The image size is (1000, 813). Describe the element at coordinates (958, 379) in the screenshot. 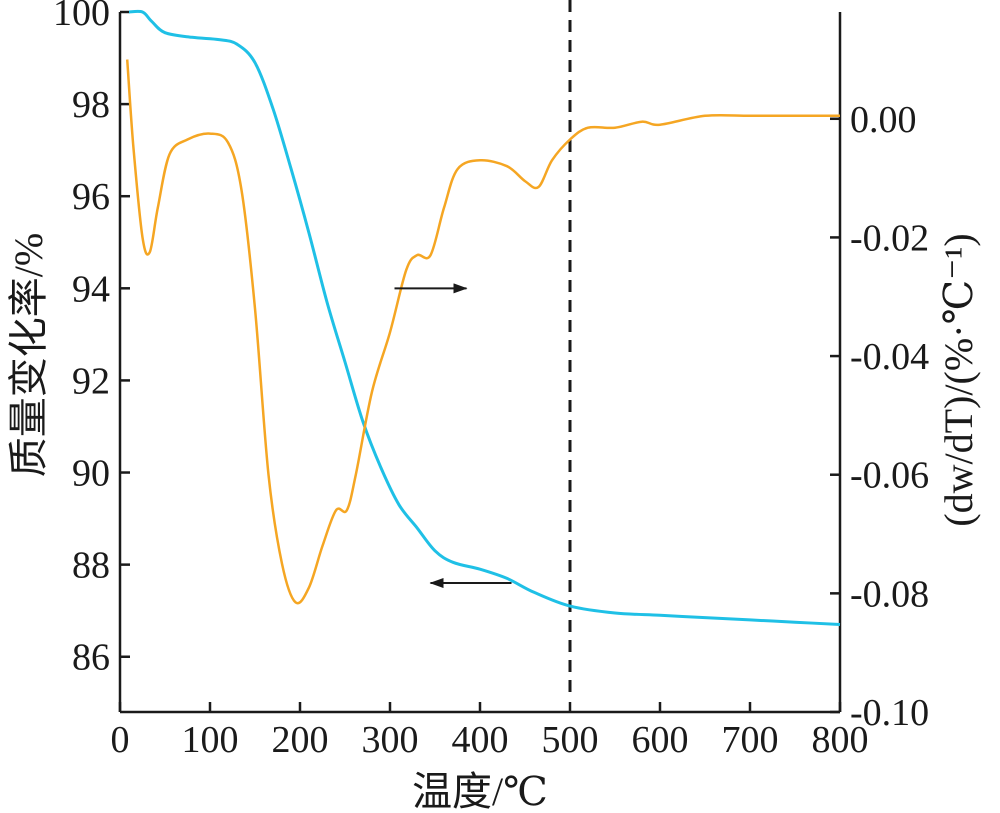

I see `right-y-axis-title: (dw/dT)/(%·℃⁻¹)` at that location.